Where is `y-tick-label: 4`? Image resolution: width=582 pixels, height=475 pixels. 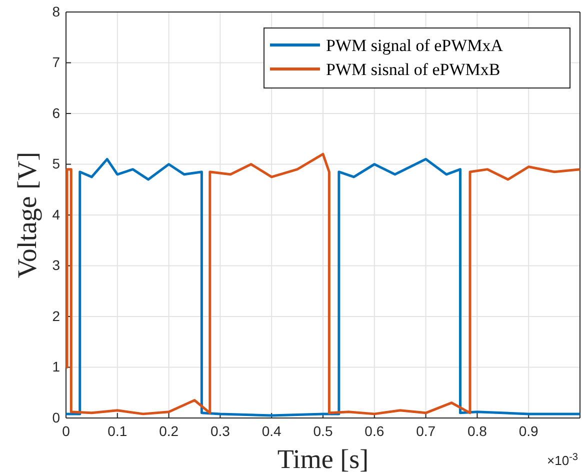
y-tick-label: 4 is located at coordinates (56, 214).